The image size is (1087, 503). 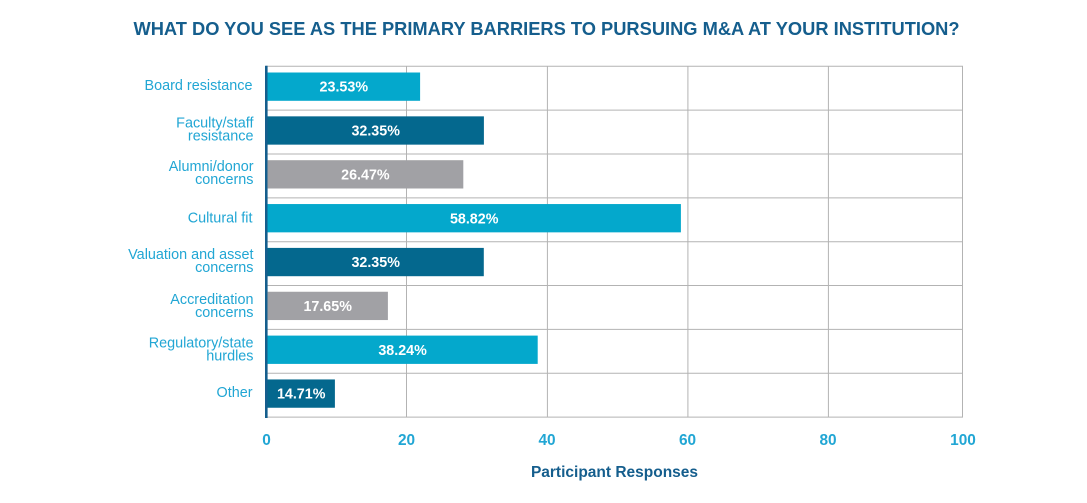 What do you see at coordinates (301, 395) in the screenshot?
I see `svg-text: 14.71%` at bounding box center [301, 395].